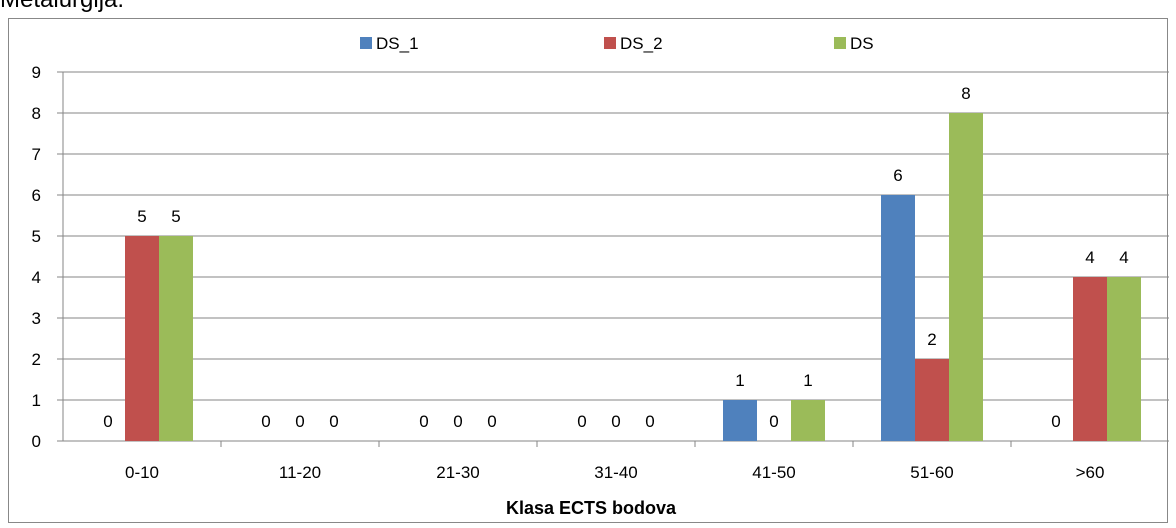 The width and height of the screenshot is (1176, 528). What do you see at coordinates (591, 508) in the screenshot?
I see `x-axis-title: Klasa ECTS bodova` at bounding box center [591, 508].